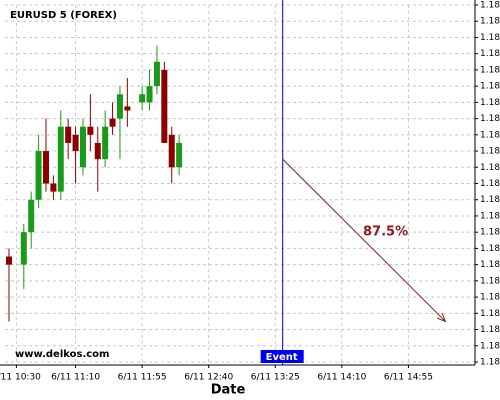 The width and height of the screenshot is (500, 400). I want to click on y-tick-label: 1.1874, so click(490, 135).